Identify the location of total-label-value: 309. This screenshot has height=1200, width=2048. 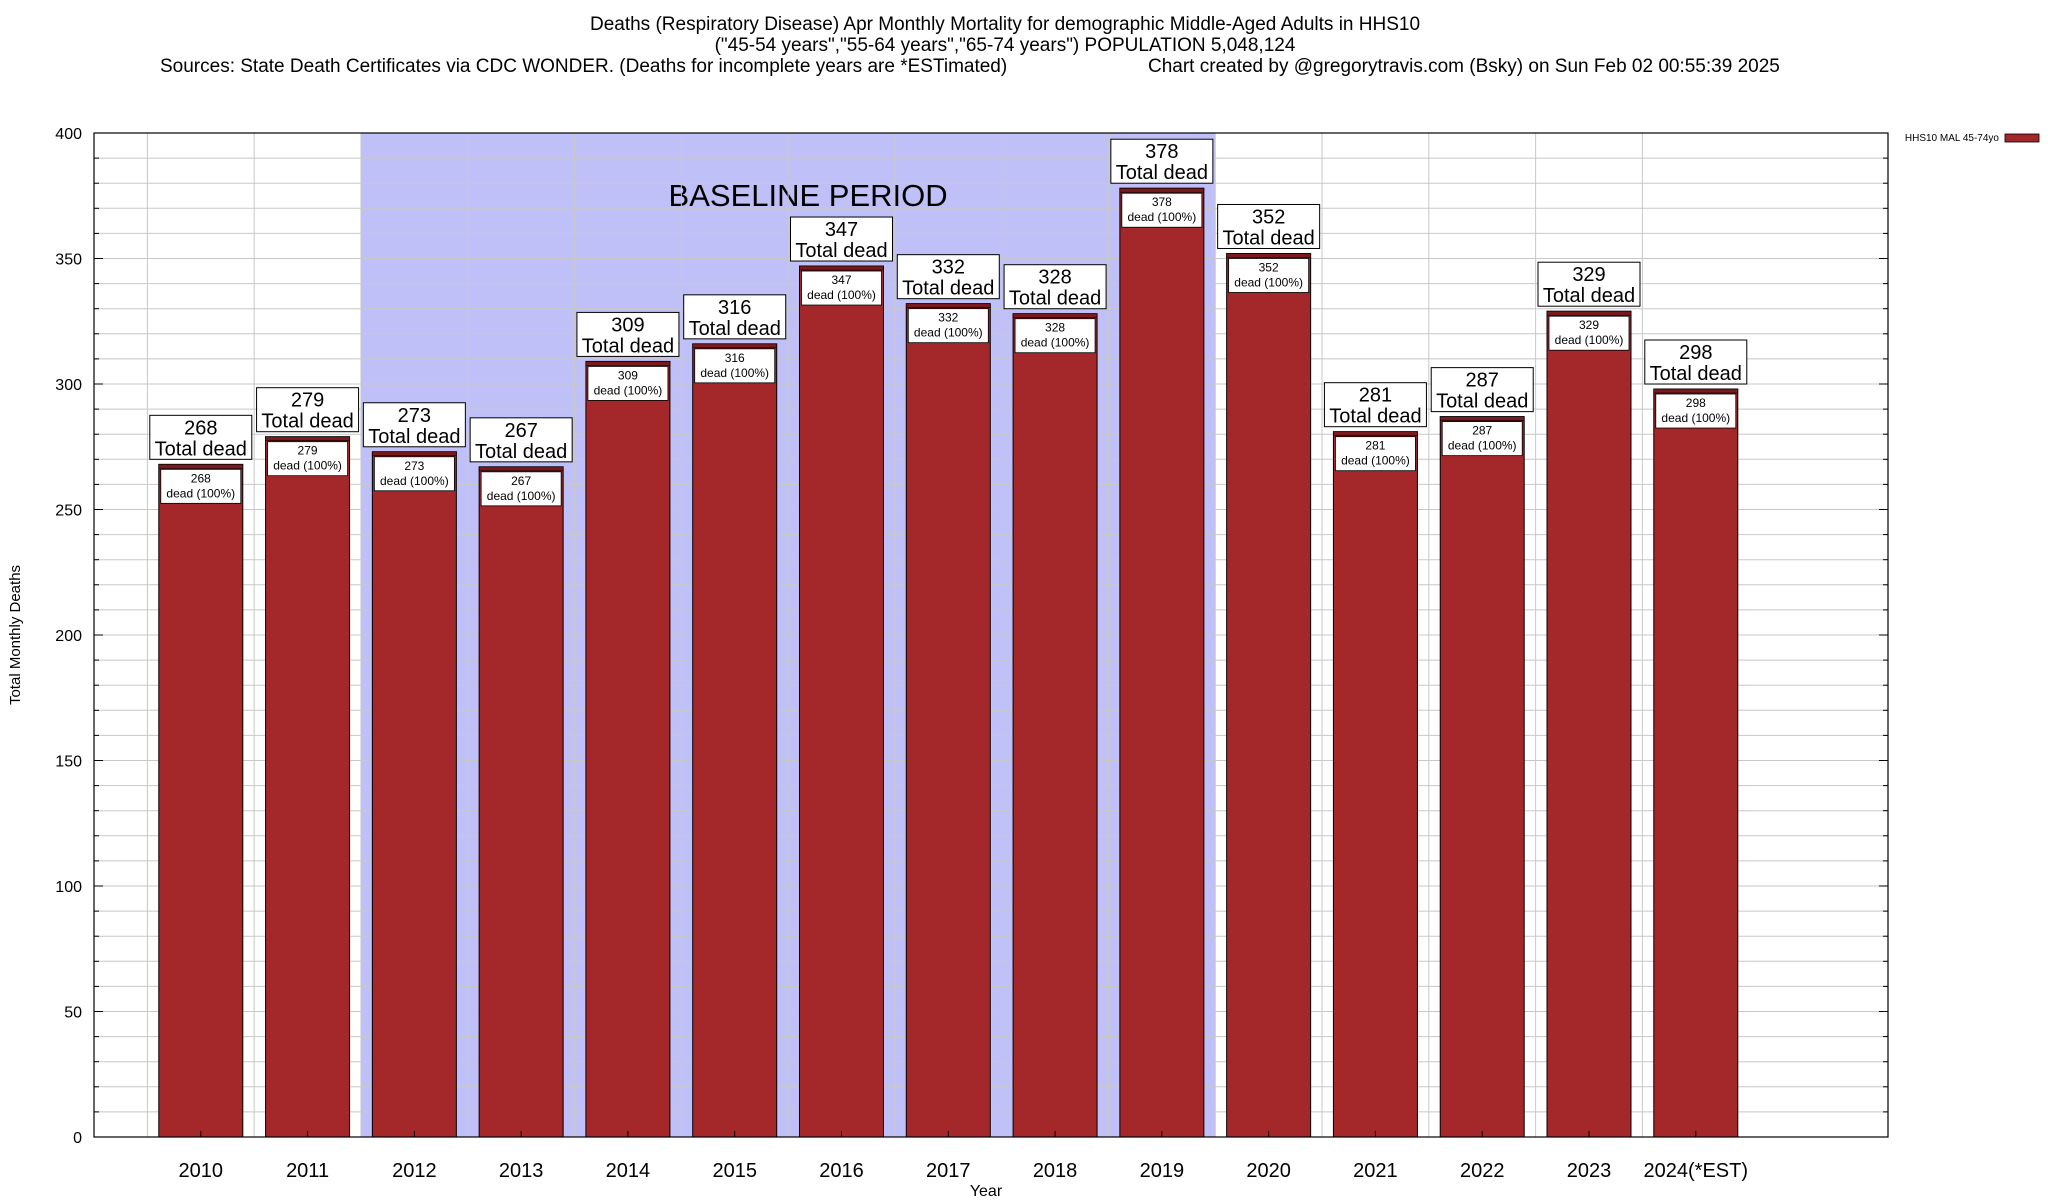
(627, 325).